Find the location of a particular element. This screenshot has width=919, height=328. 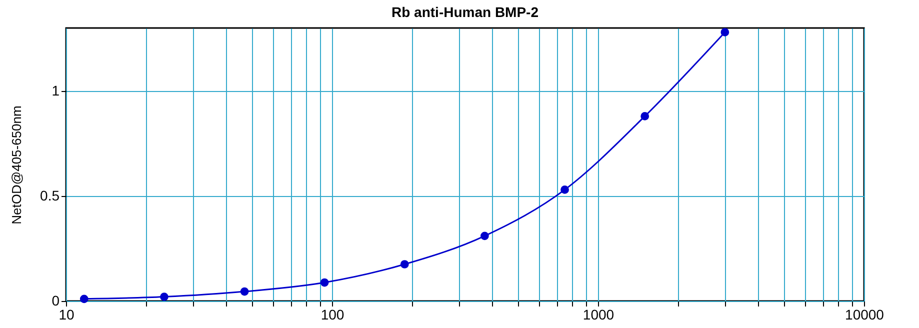

x-tick-label: 100 is located at coordinates (332, 314).